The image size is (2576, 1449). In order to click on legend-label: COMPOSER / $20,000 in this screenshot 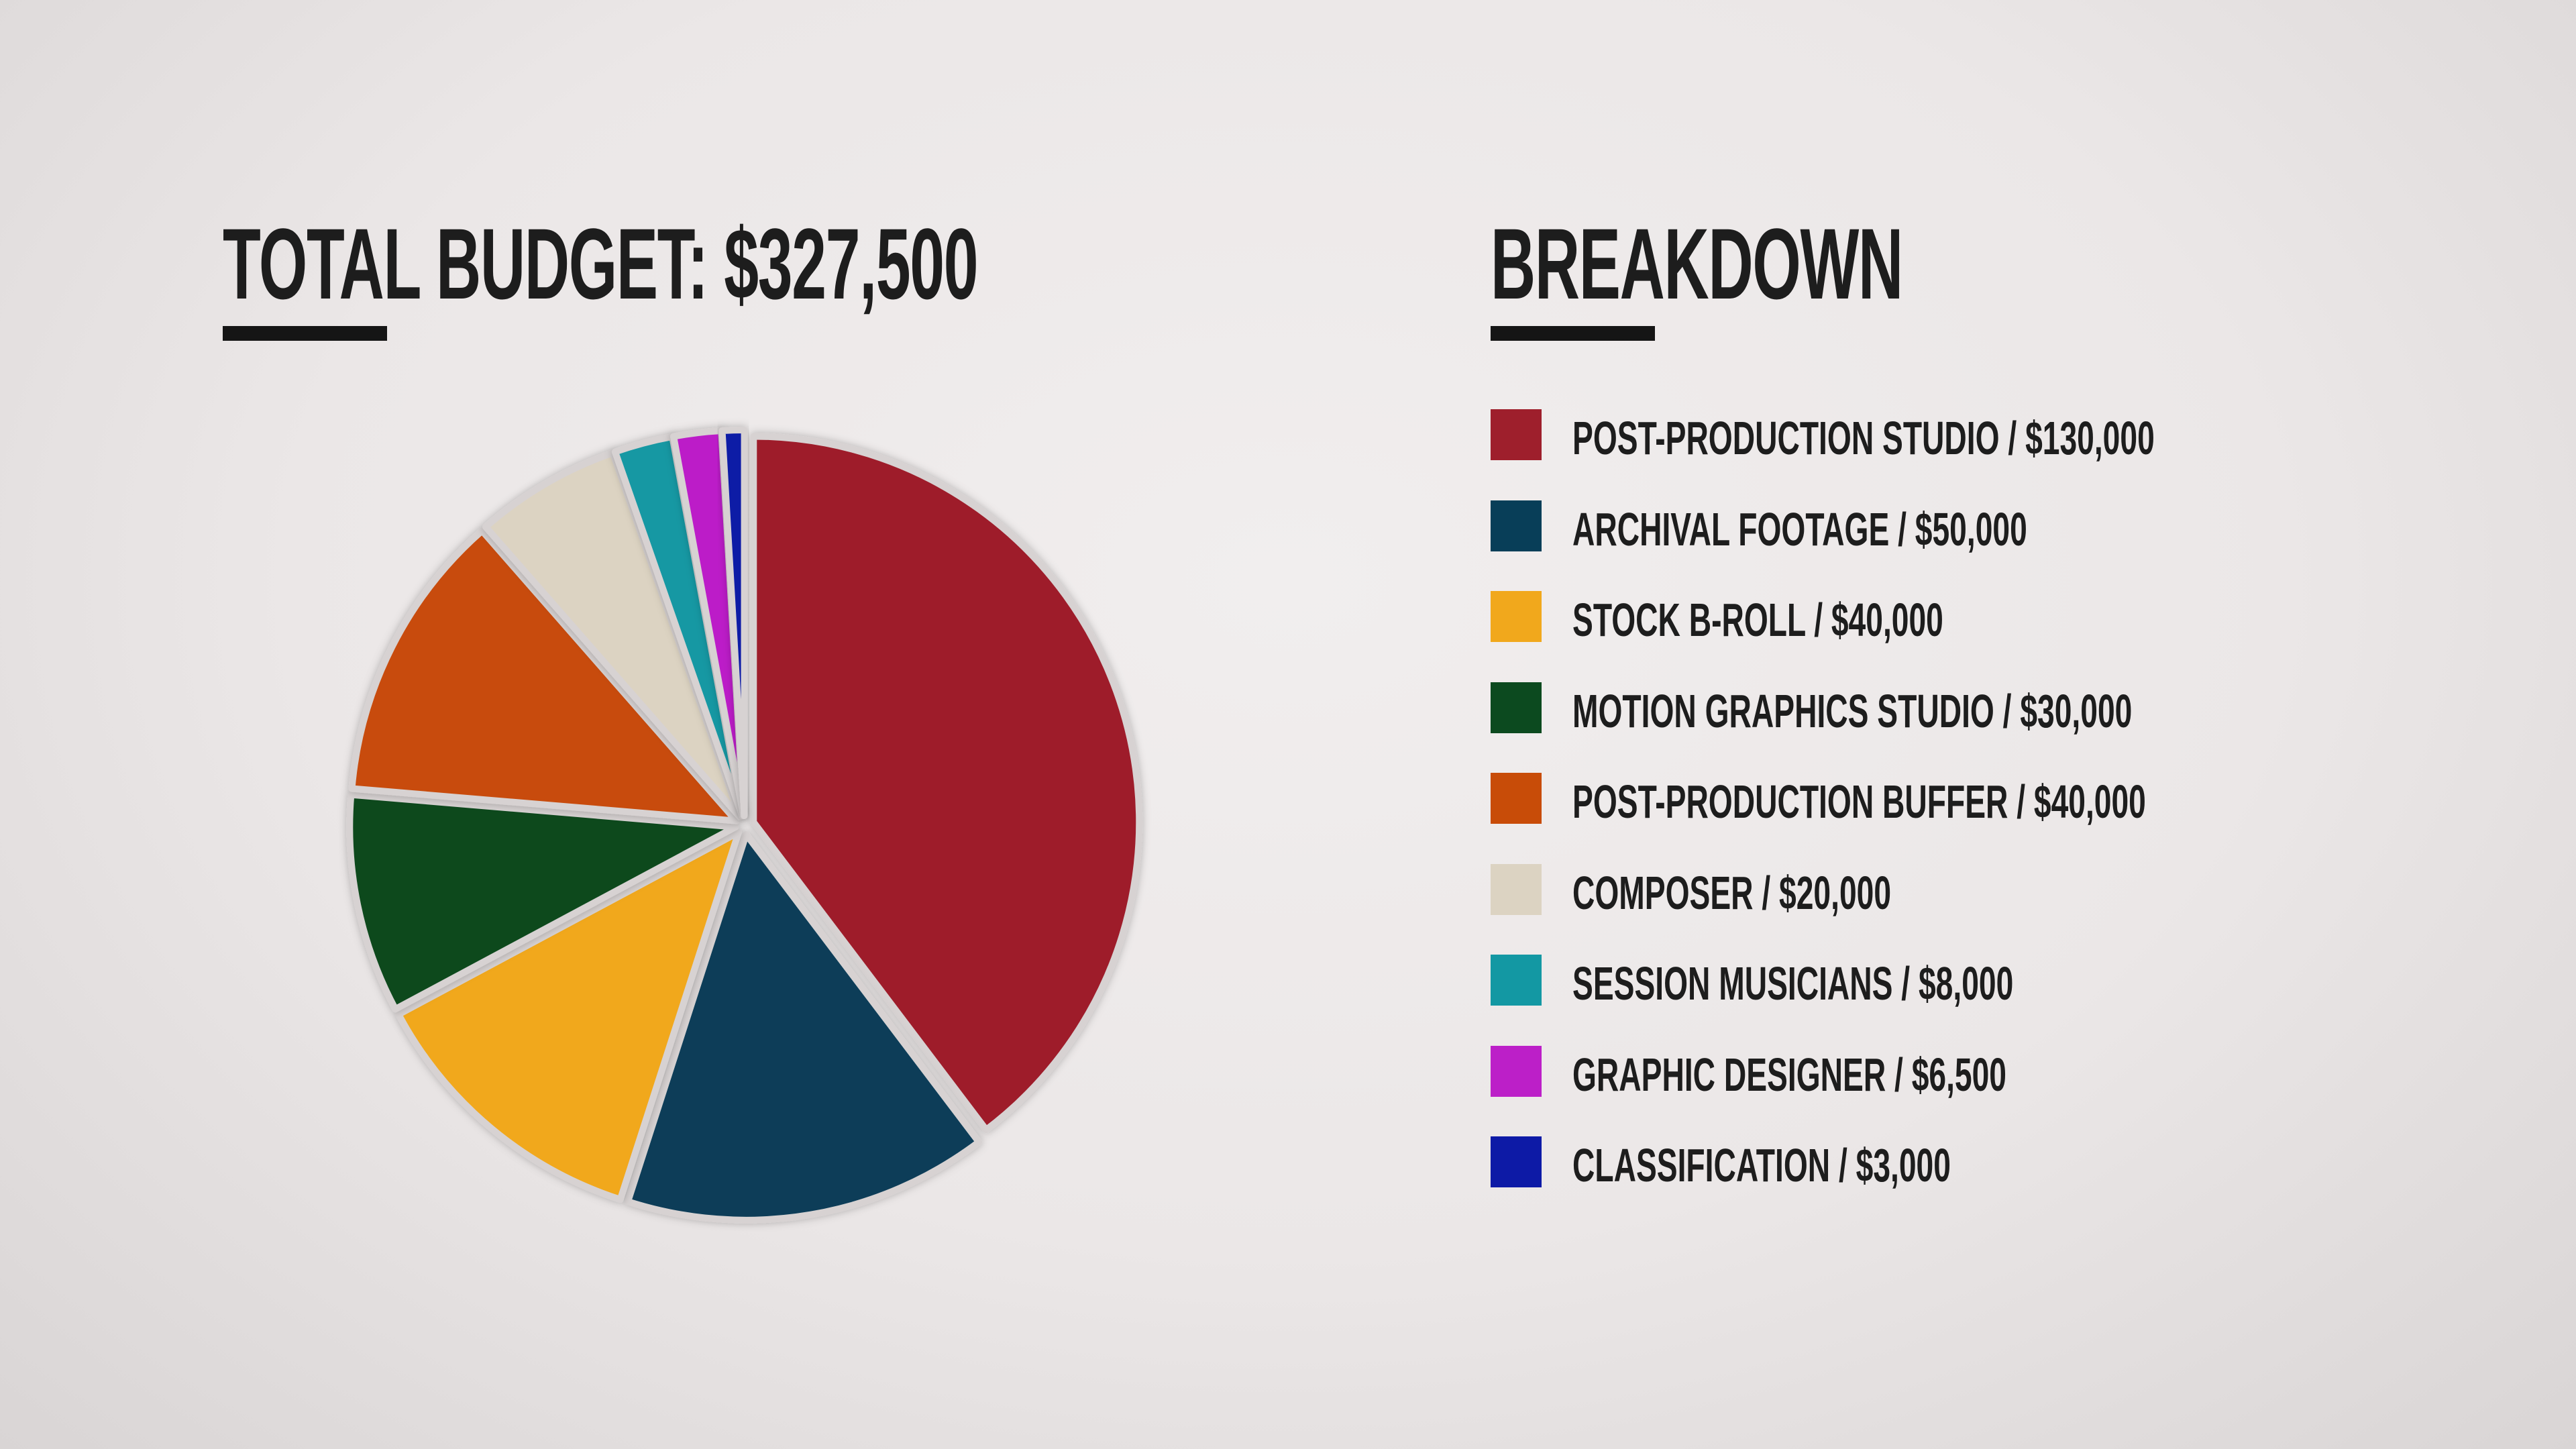, I will do `click(1732, 892)`.